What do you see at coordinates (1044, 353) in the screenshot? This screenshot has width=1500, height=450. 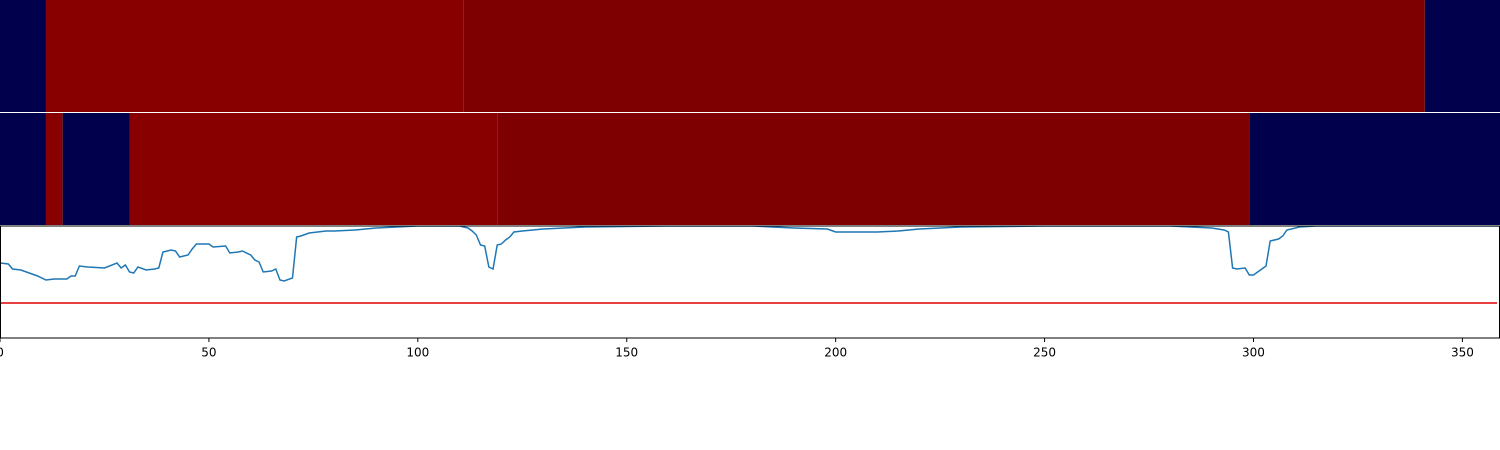 I see `x-tick-label: 250` at bounding box center [1044, 353].